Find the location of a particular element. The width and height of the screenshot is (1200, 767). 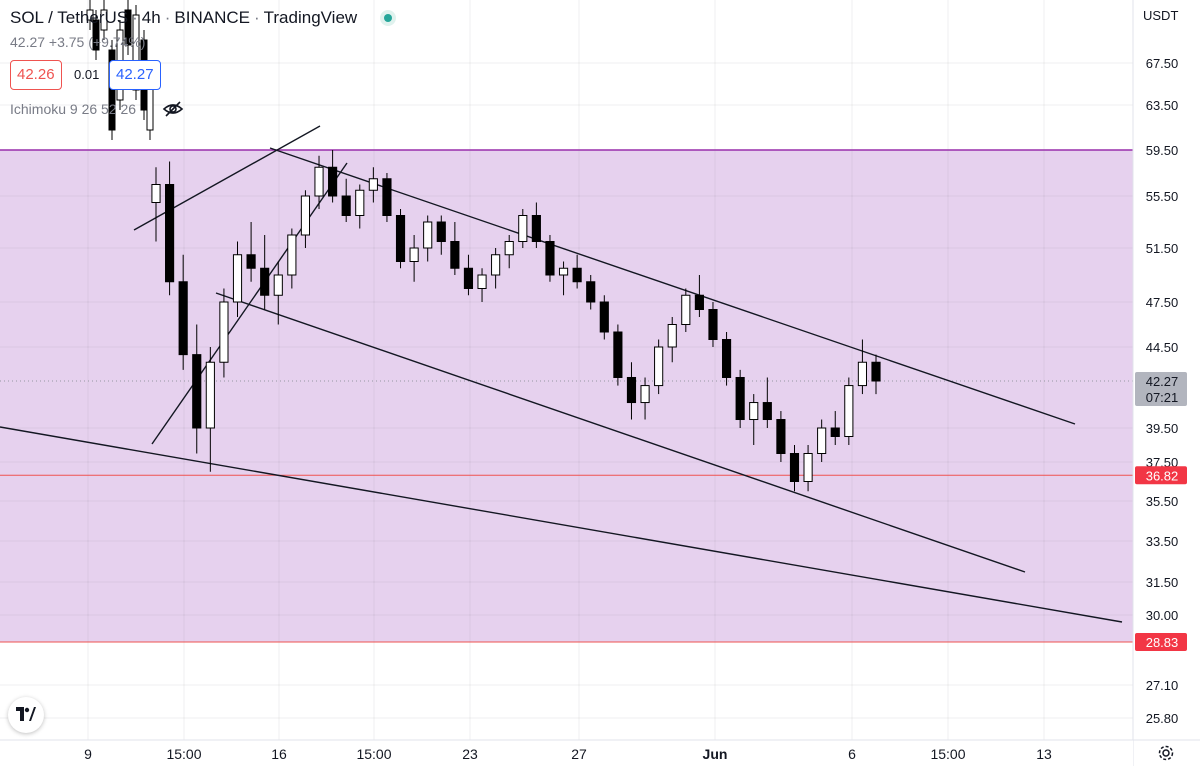

x-tick-label: Jun is located at coordinates (715, 754).